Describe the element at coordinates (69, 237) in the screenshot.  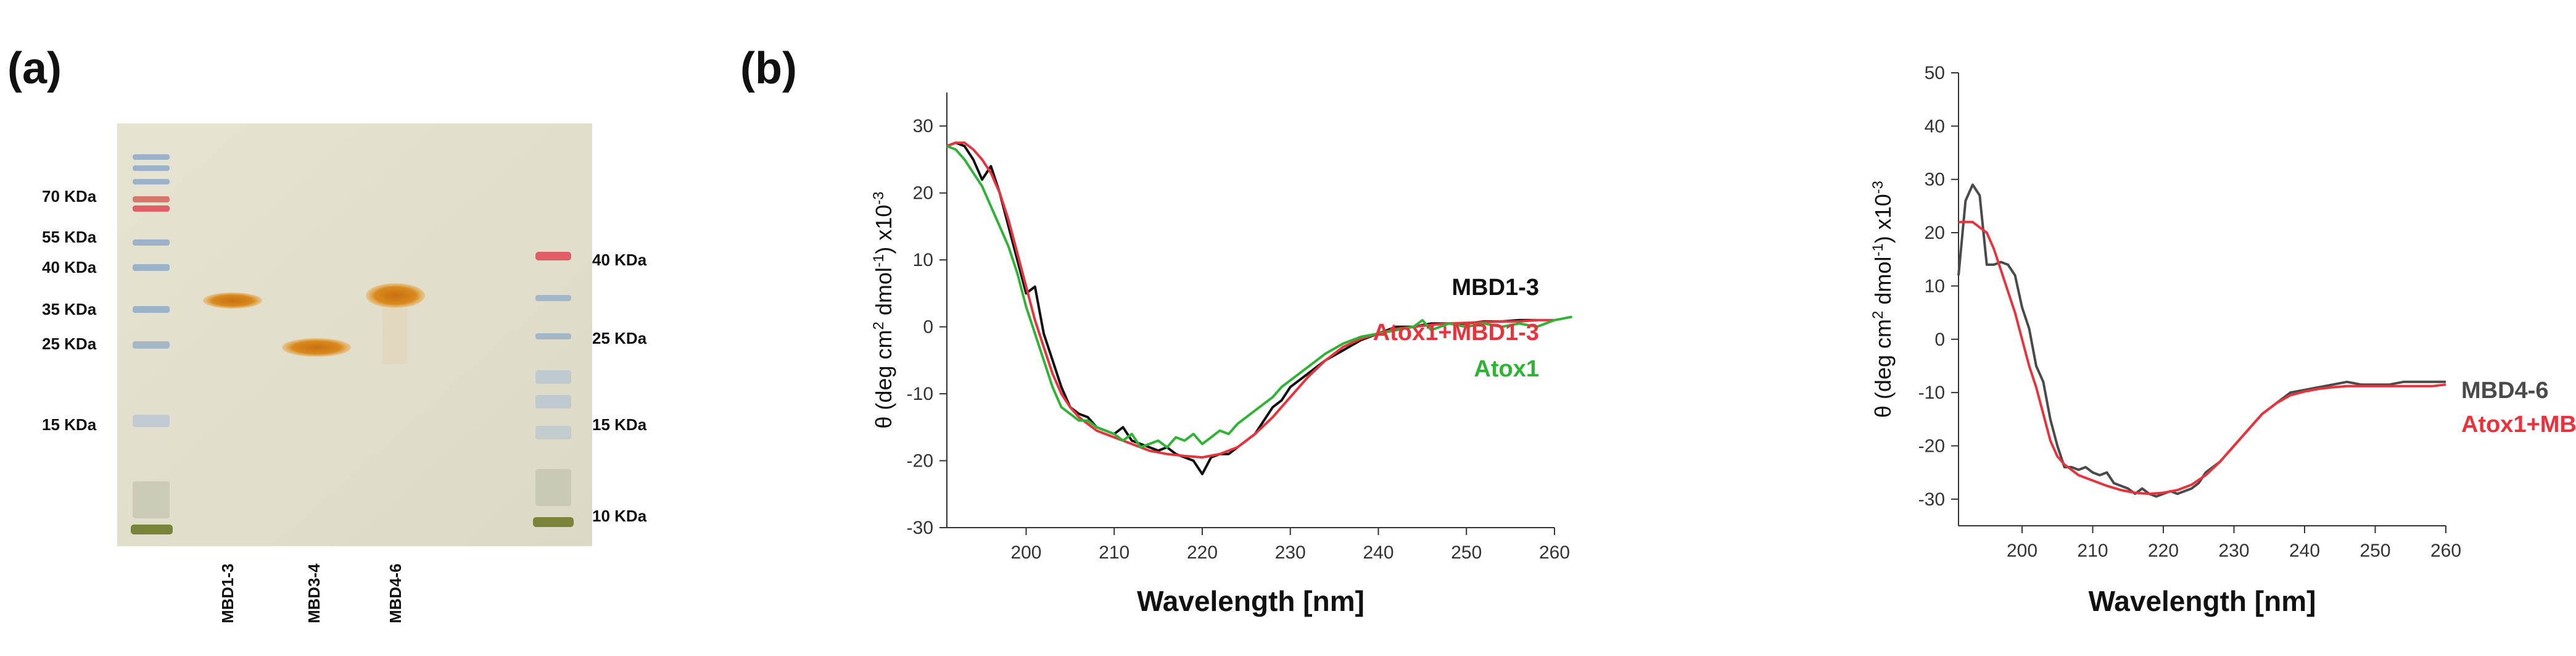
I see `ladder-left-label: 55 KDa` at that location.